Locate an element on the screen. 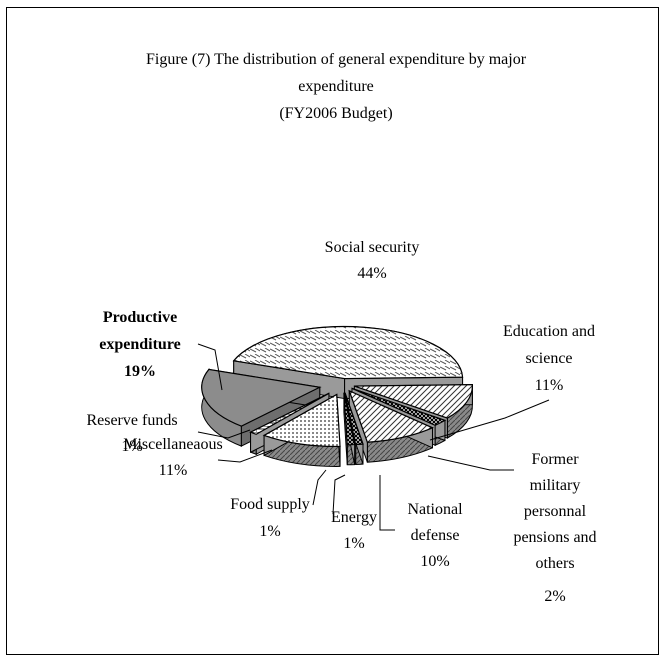 The height and width of the screenshot is (657, 671). slice-name-label: science is located at coordinates (548, 358).